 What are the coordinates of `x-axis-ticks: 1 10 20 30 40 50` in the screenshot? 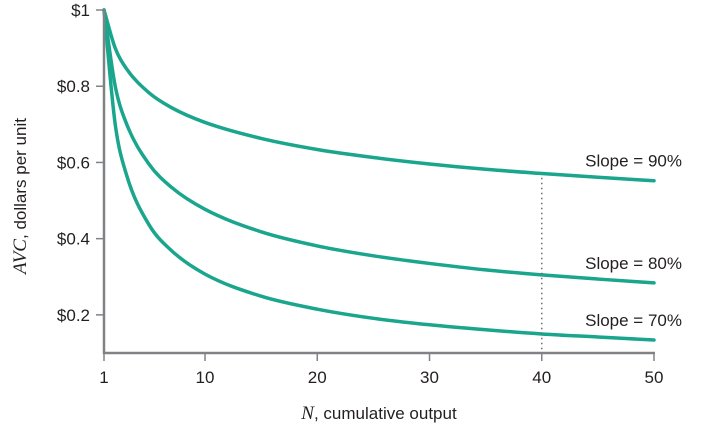 It's located at (381, 370).